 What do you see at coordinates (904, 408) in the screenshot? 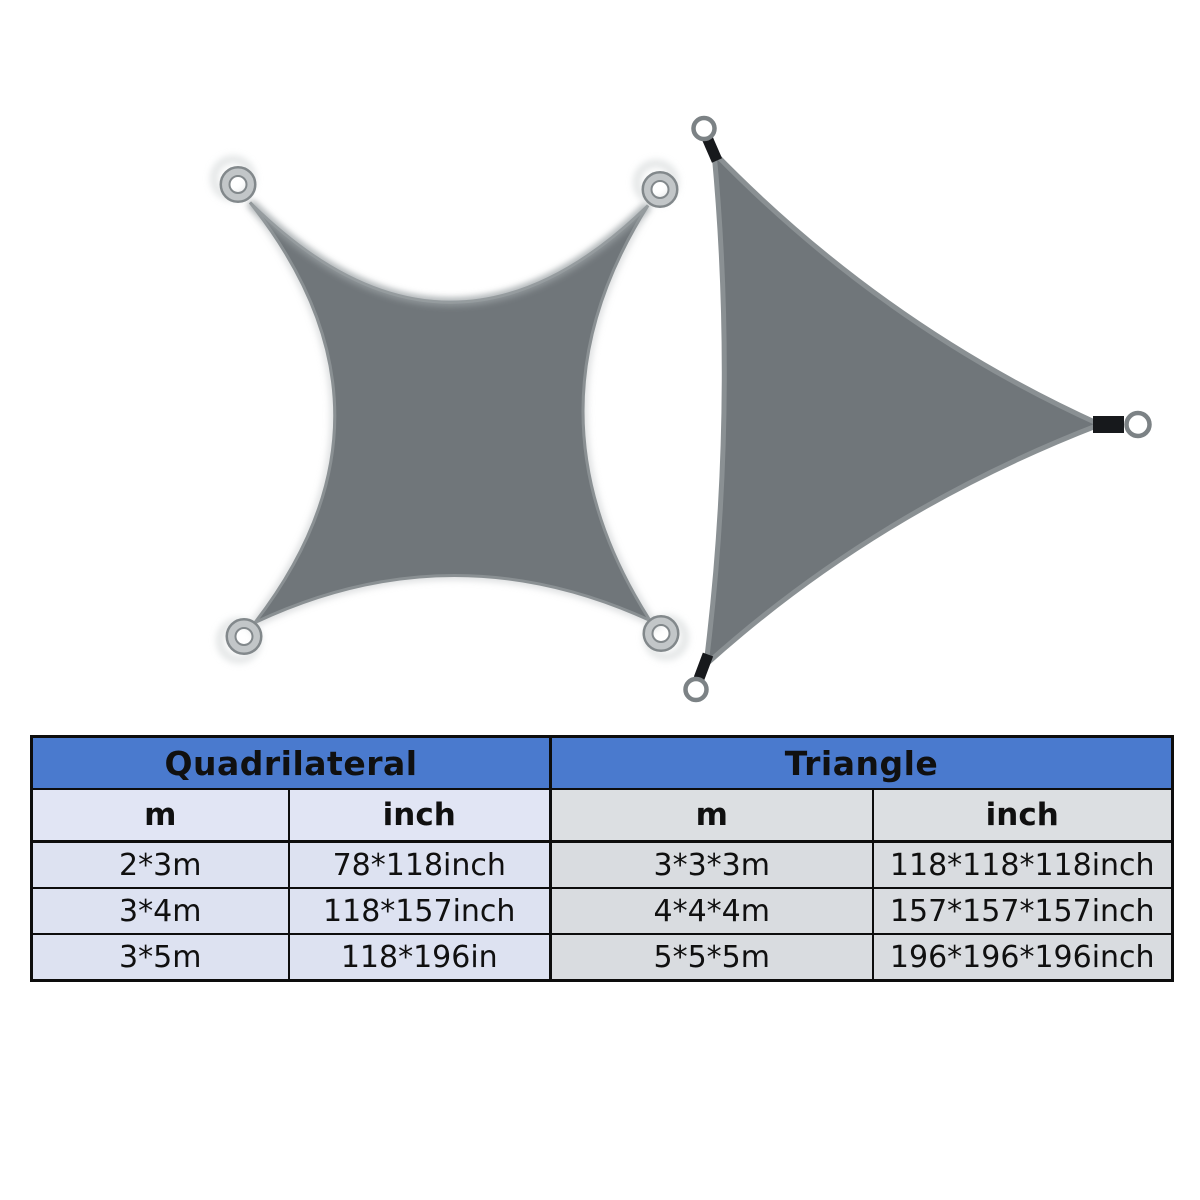
I see `triangle-sail-fabric` at bounding box center [904, 408].